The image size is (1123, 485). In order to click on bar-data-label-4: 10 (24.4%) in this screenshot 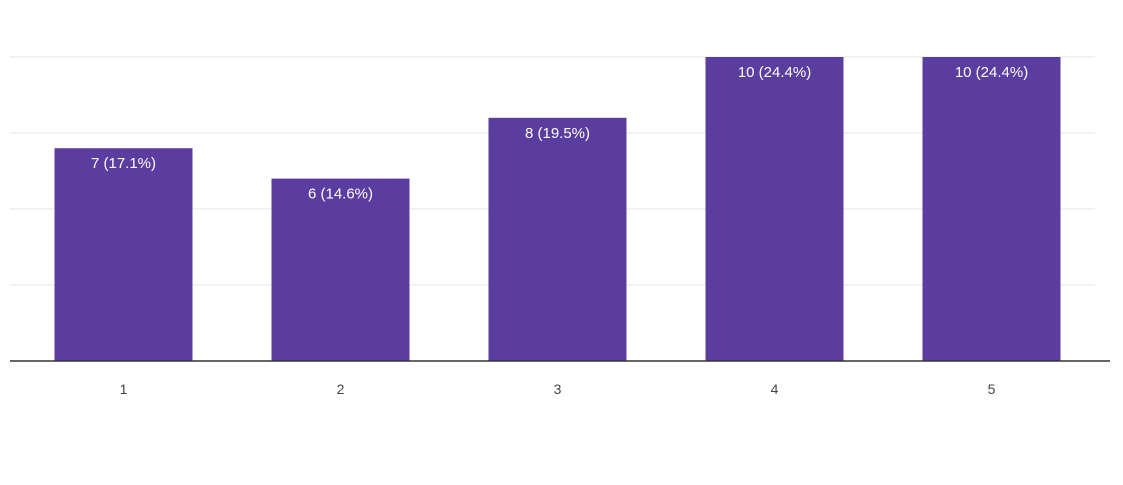, I will do `click(774, 72)`.